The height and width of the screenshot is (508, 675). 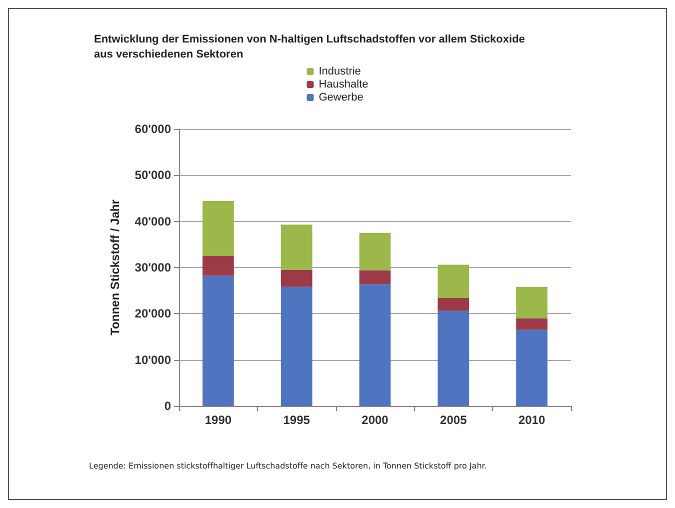 I want to click on x-tick-label: 2000, so click(x=375, y=420).